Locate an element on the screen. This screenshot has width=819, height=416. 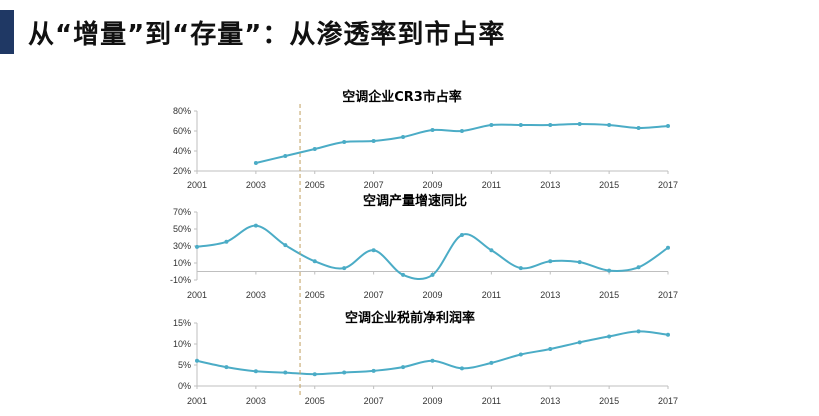
chart-2-xtick-label: 2007 is located at coordinates (374, 295).